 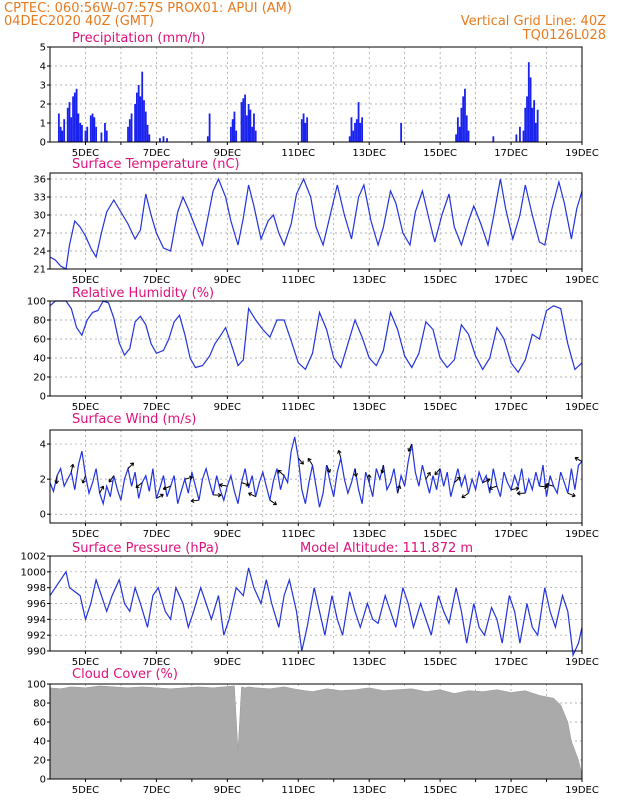 What do you see at coordinates (227, 662) in the screenshot?
I see `pressure-xtick-2: 9DEC` at bounding box center [227, 662].